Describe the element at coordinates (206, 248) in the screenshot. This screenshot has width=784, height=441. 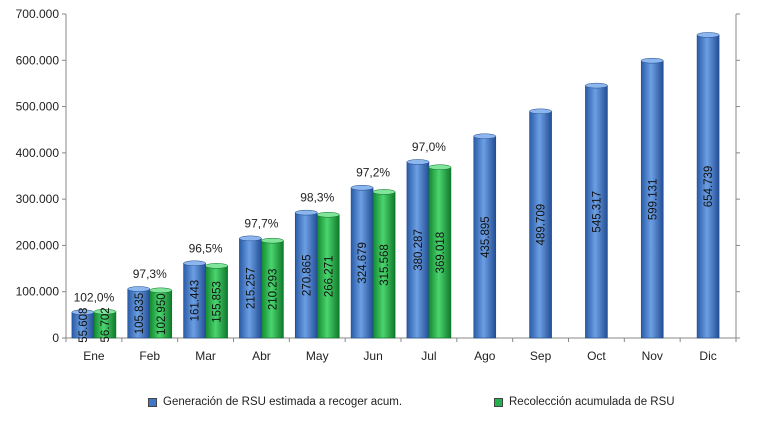
I see `percent-label: 96,5%` at that location.